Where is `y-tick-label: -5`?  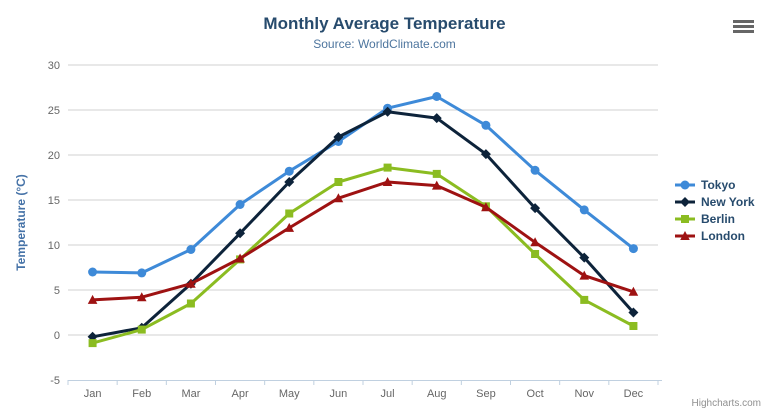
y-tick-label: -5 is located at coordinates (55, 381).